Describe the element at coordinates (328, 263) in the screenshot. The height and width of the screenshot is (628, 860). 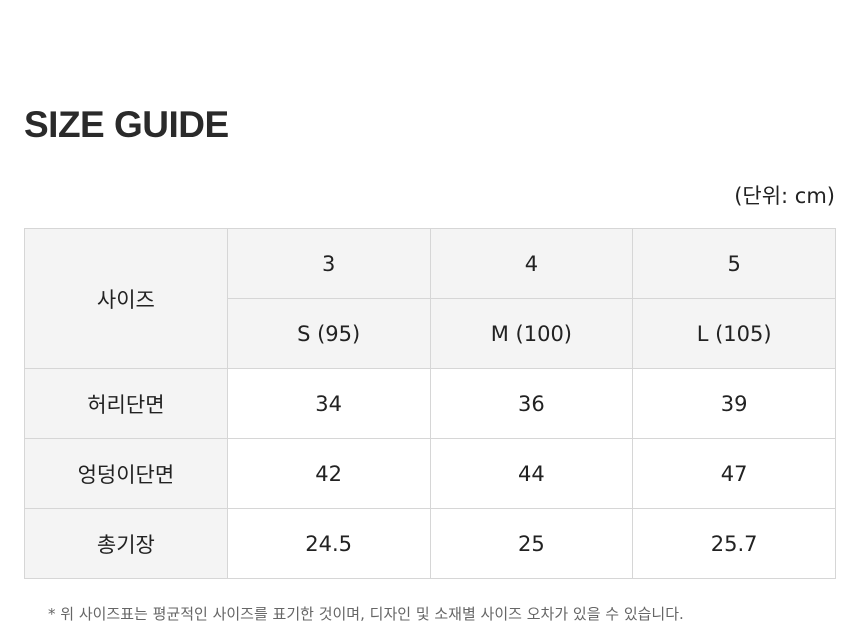
I see `size-cell: 3` at that location.